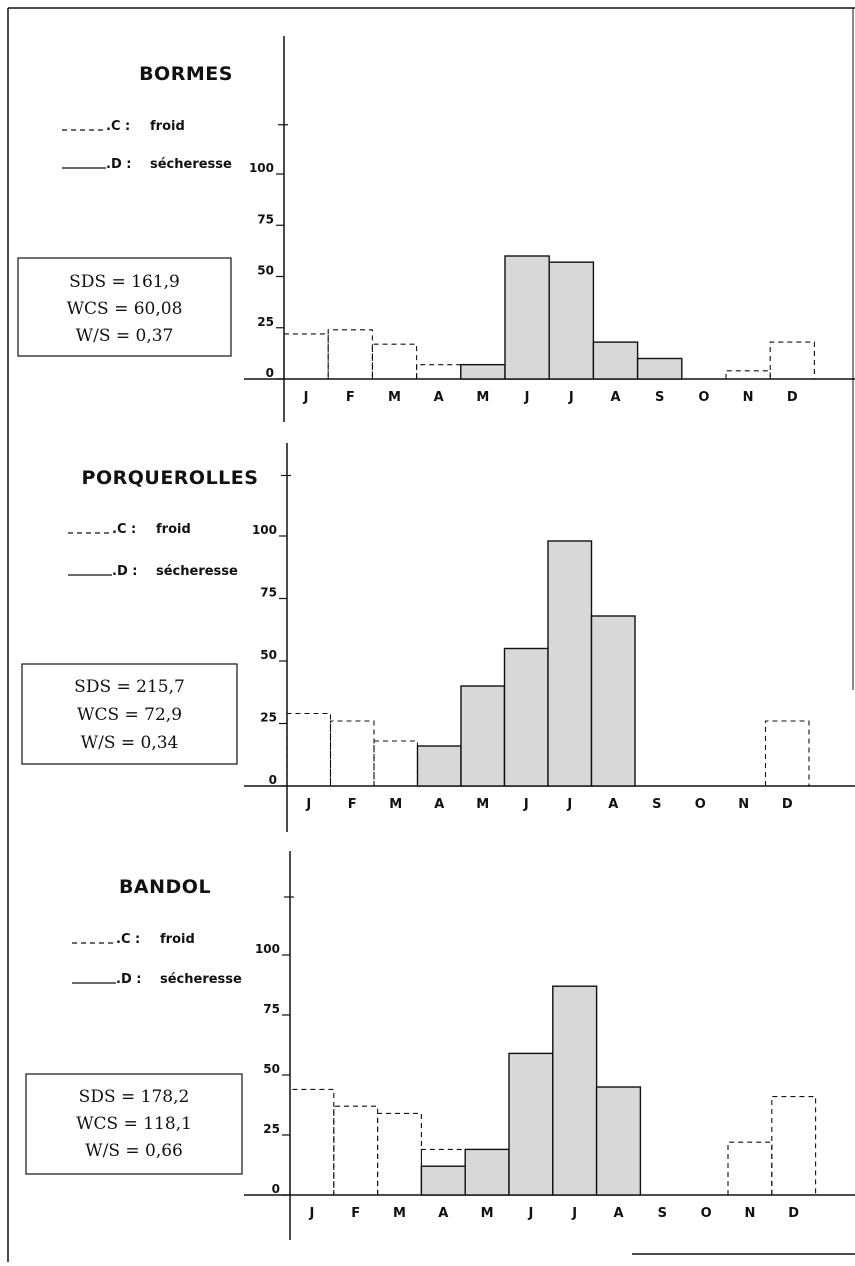 The width and height of the screenshot is (855, 1266). Describe the element at coordinates (125, 336) in the screenshot. I see `stats-line: W/S = 0,37` at that location.